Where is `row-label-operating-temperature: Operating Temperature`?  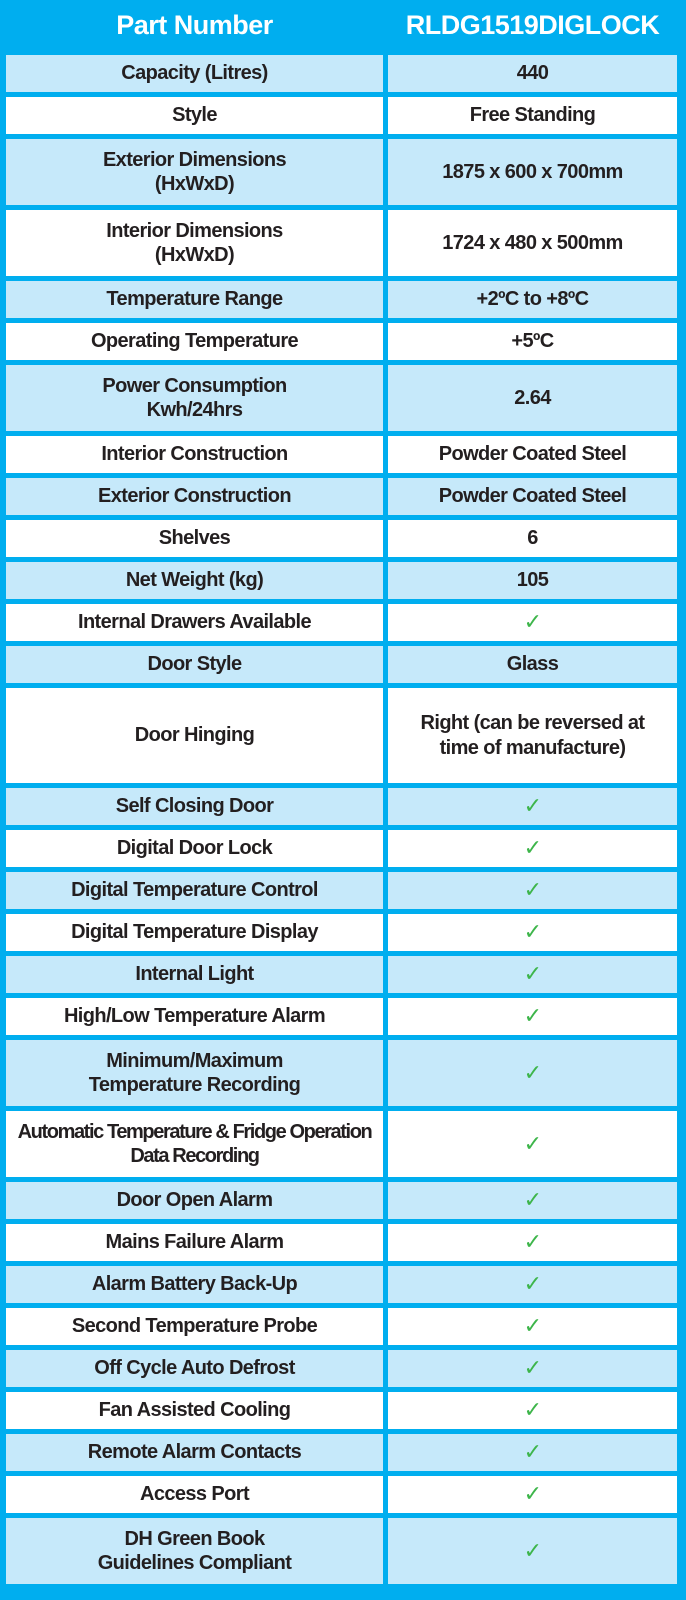
row-label-operating-temperature: Operating Temperature is located at coordinates (194, 341).